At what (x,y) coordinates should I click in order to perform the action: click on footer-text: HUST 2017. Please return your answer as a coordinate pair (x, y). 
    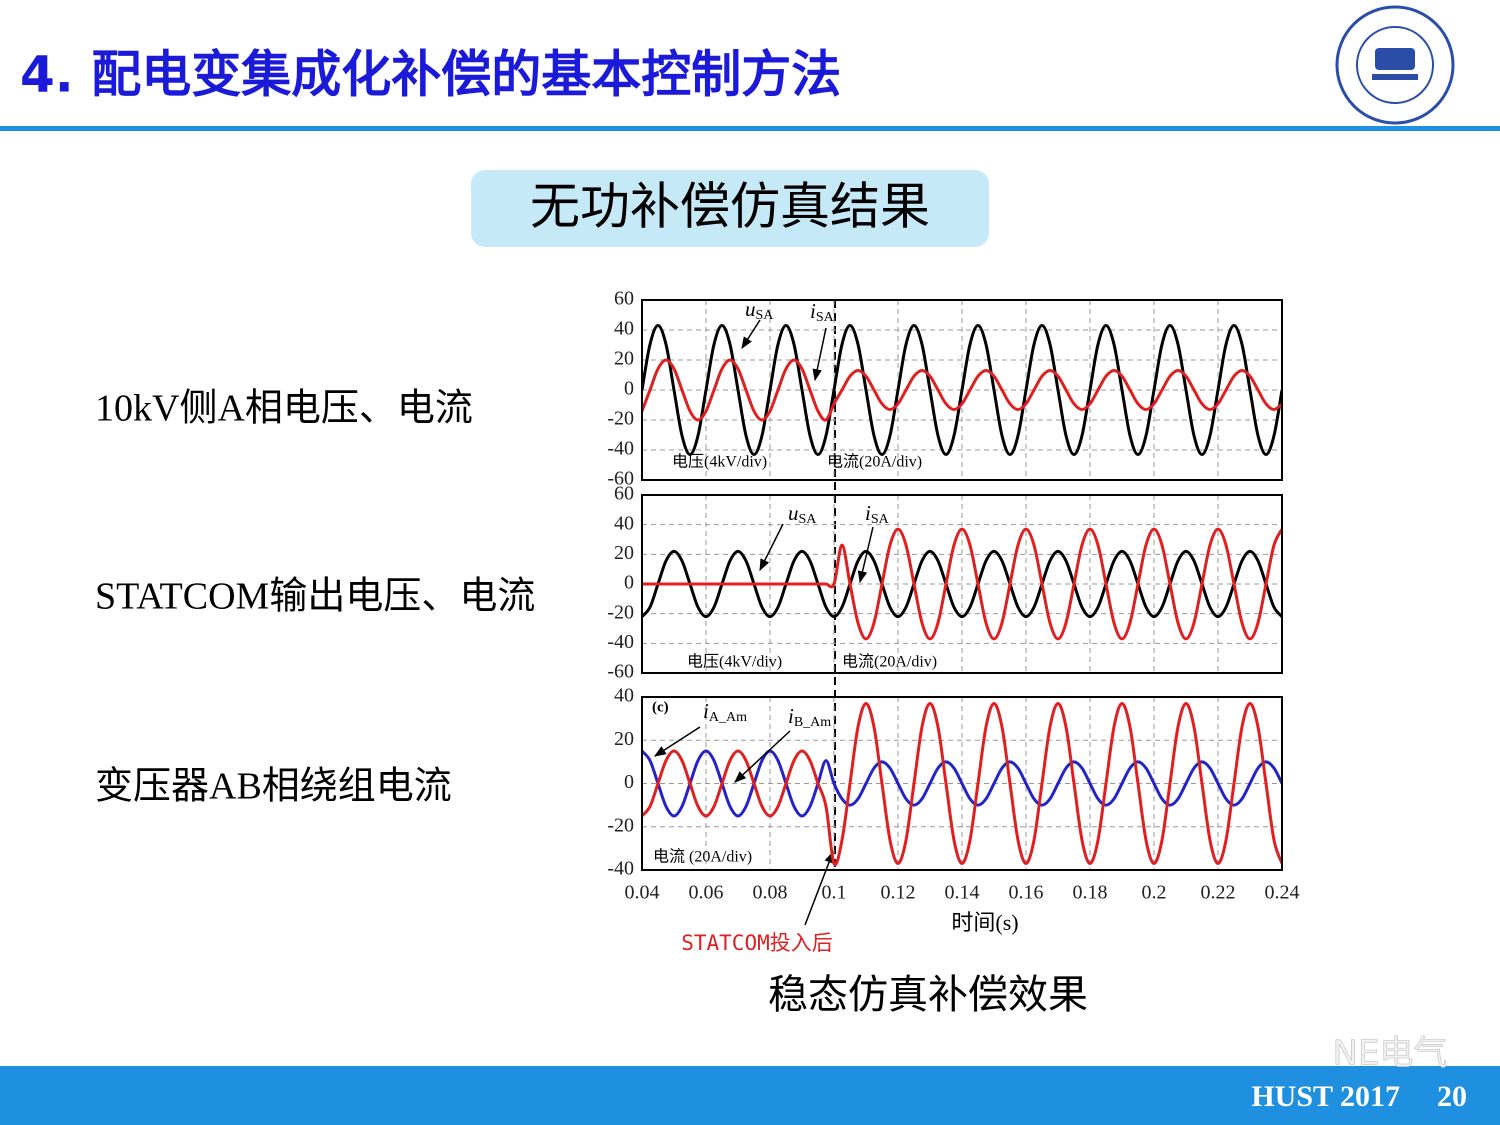
    Looking at the image, I should click on (1325, 1096).